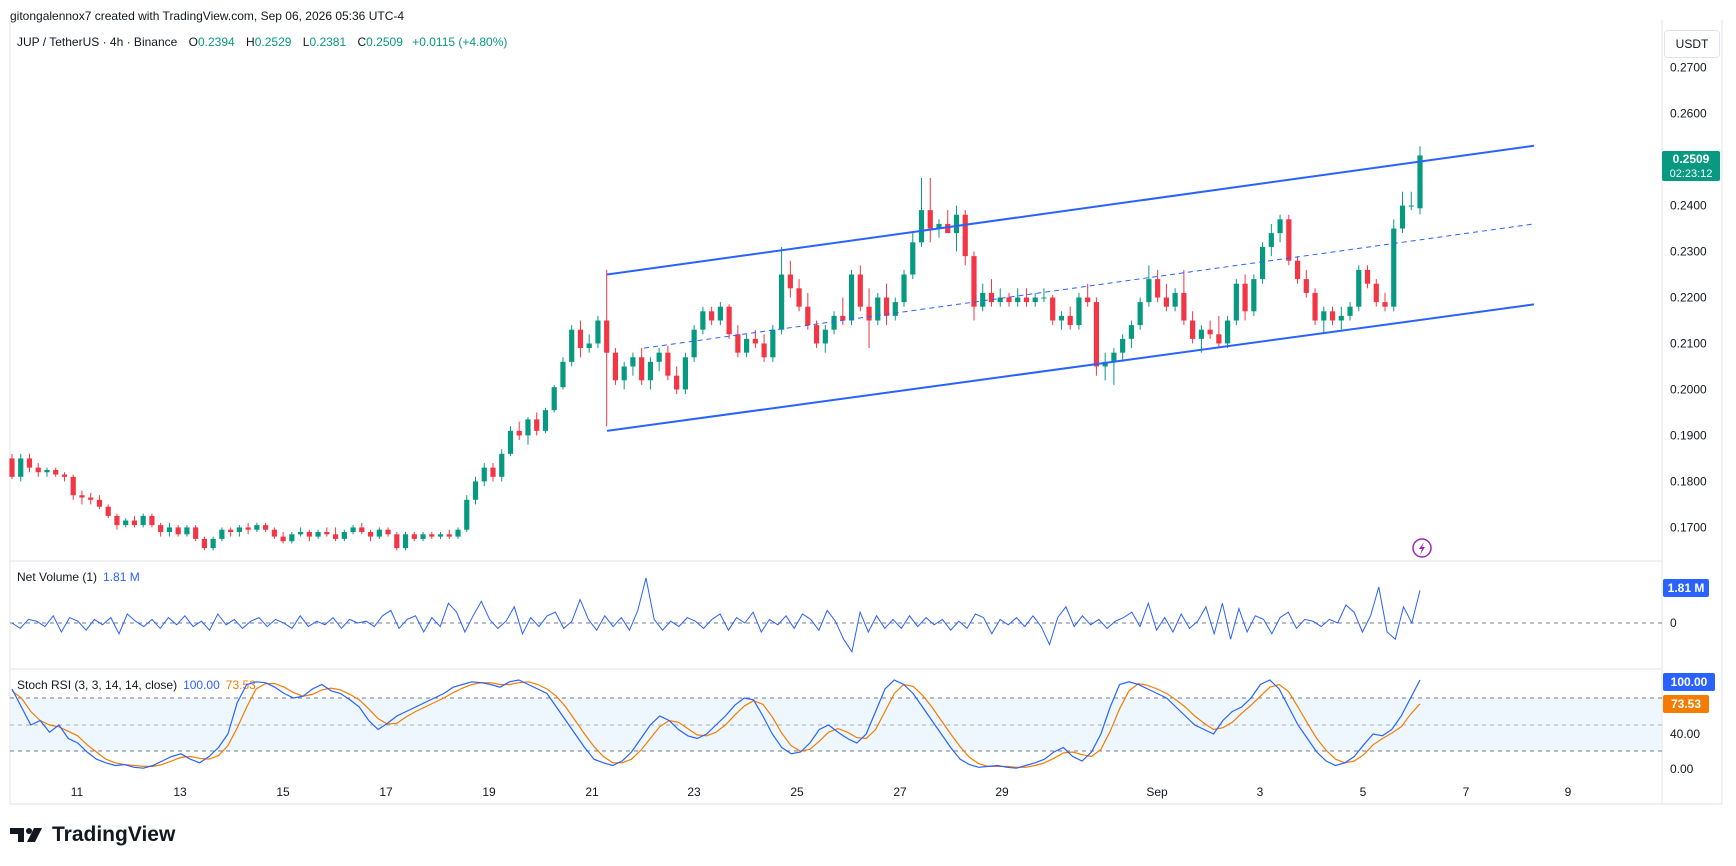  What do you see at coordinates (77, 792) in the screenshot?
I see `time-tick-label: 11` at bounding box center [77, 792].